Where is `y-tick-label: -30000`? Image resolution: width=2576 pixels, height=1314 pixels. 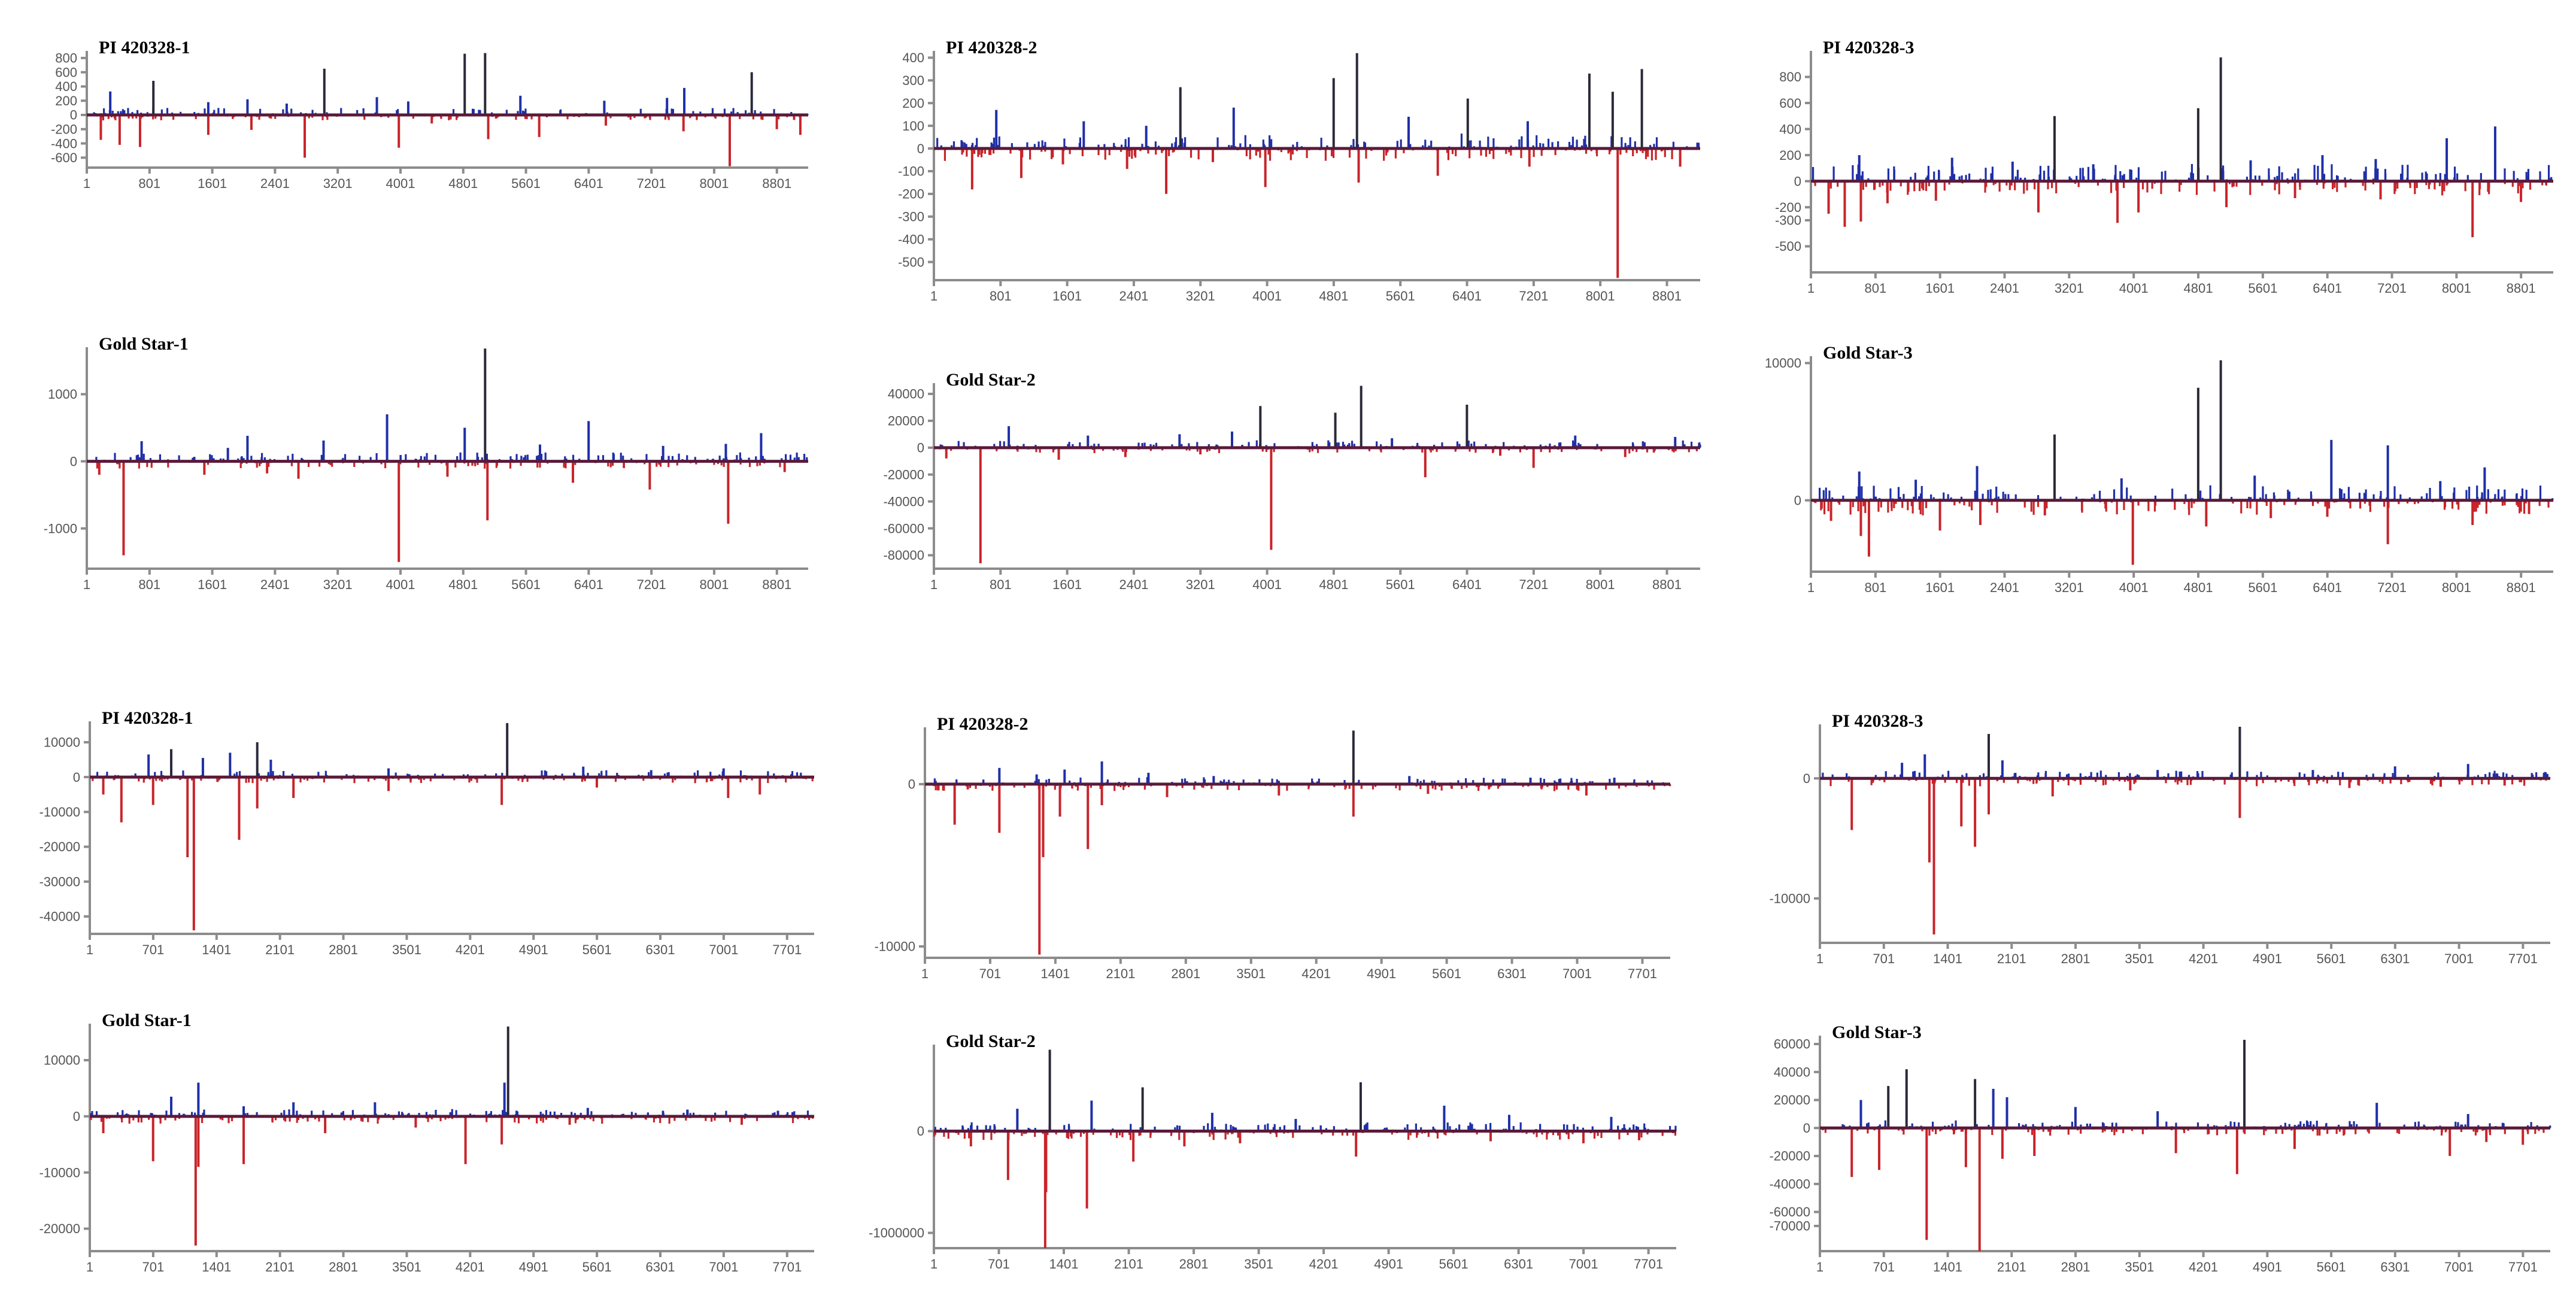 y-tick-label: -30000 is located at coordinates (59, 881).